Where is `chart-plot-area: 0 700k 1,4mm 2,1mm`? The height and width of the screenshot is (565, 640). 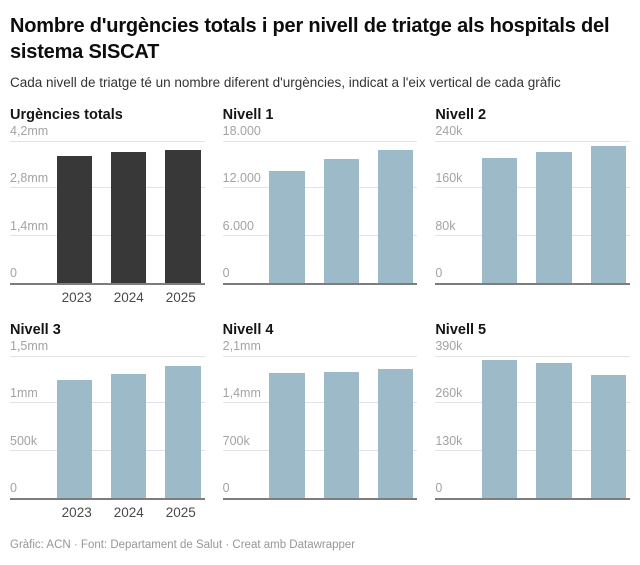 chart-plot-area: 0 700k 1,4mm 2,1mm is located at coordinates (320, 420).